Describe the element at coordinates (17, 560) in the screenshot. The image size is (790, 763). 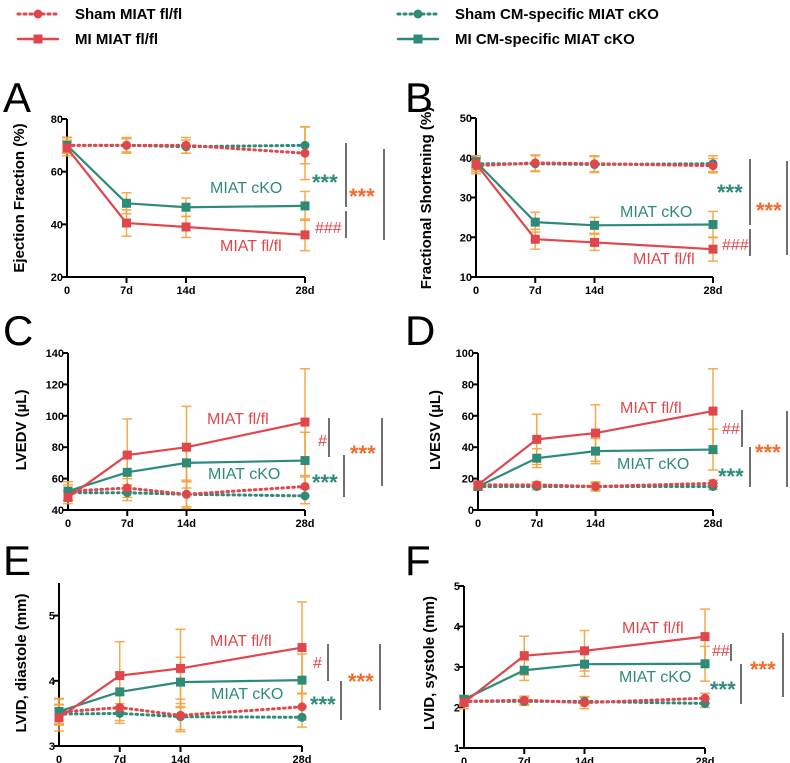
I see `panel-letter: E` at that location.